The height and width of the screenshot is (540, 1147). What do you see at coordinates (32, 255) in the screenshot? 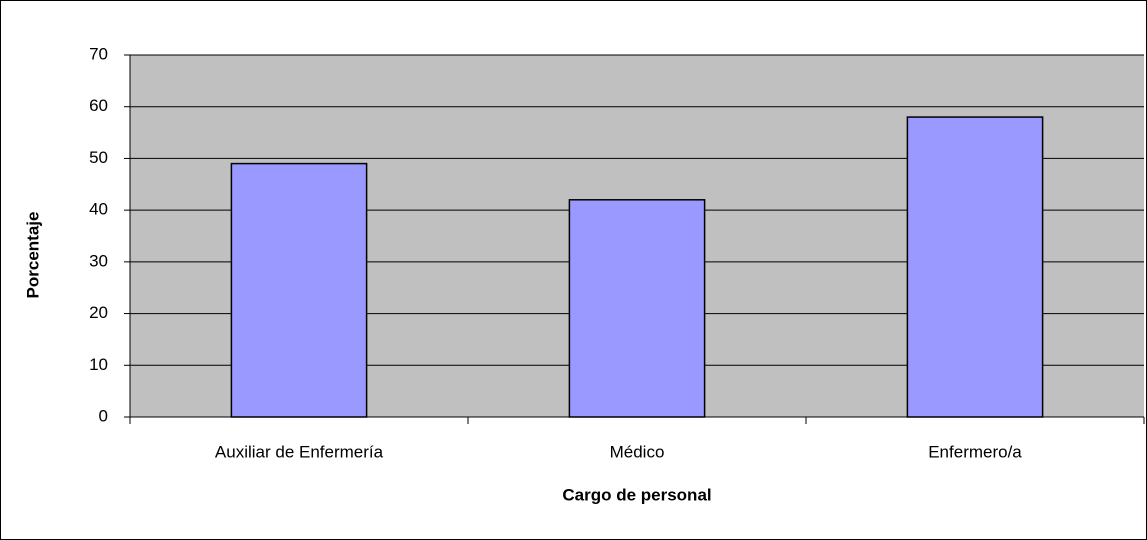
I see `y-axis-label: Porcentaje` at bounding box center [32, 255].